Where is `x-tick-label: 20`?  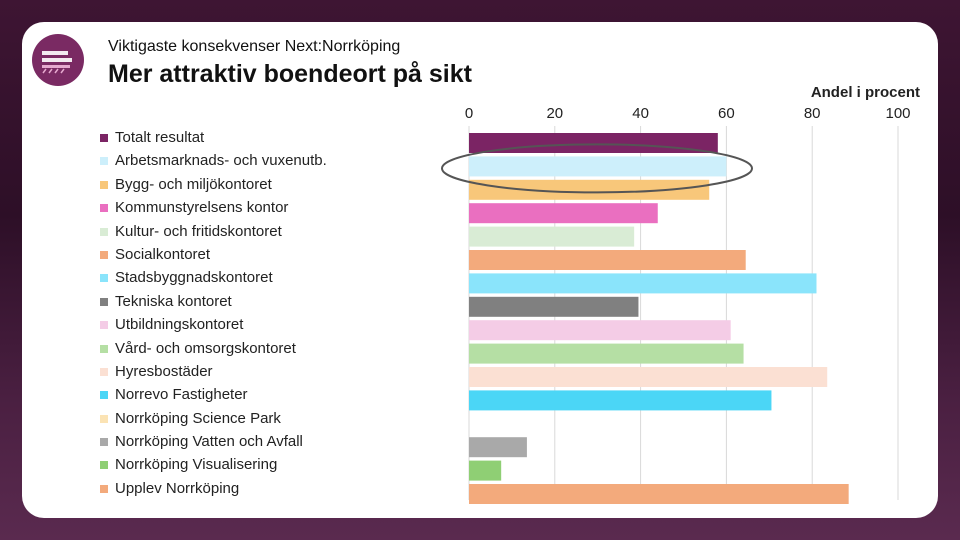
x-tick-label: 20 is located at coordinates (554, 113).